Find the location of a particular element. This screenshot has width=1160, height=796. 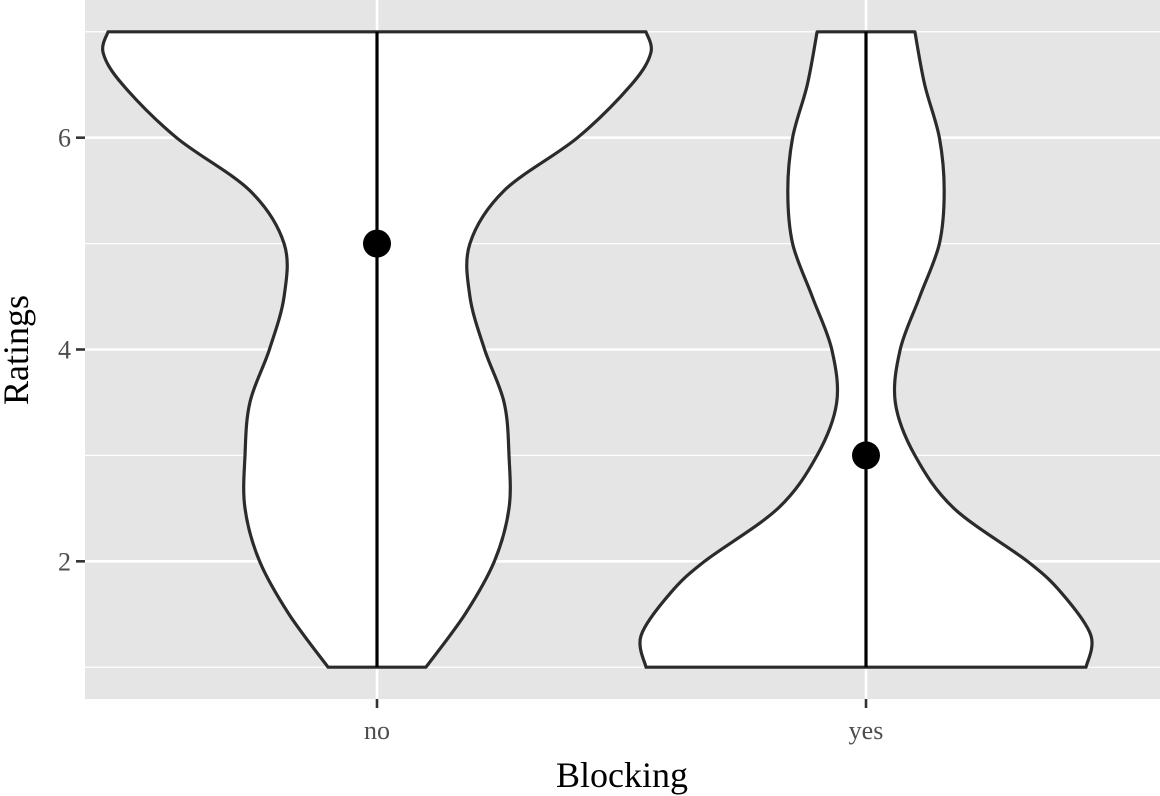

x-axis: no yes is located at coordinates (623, 722).